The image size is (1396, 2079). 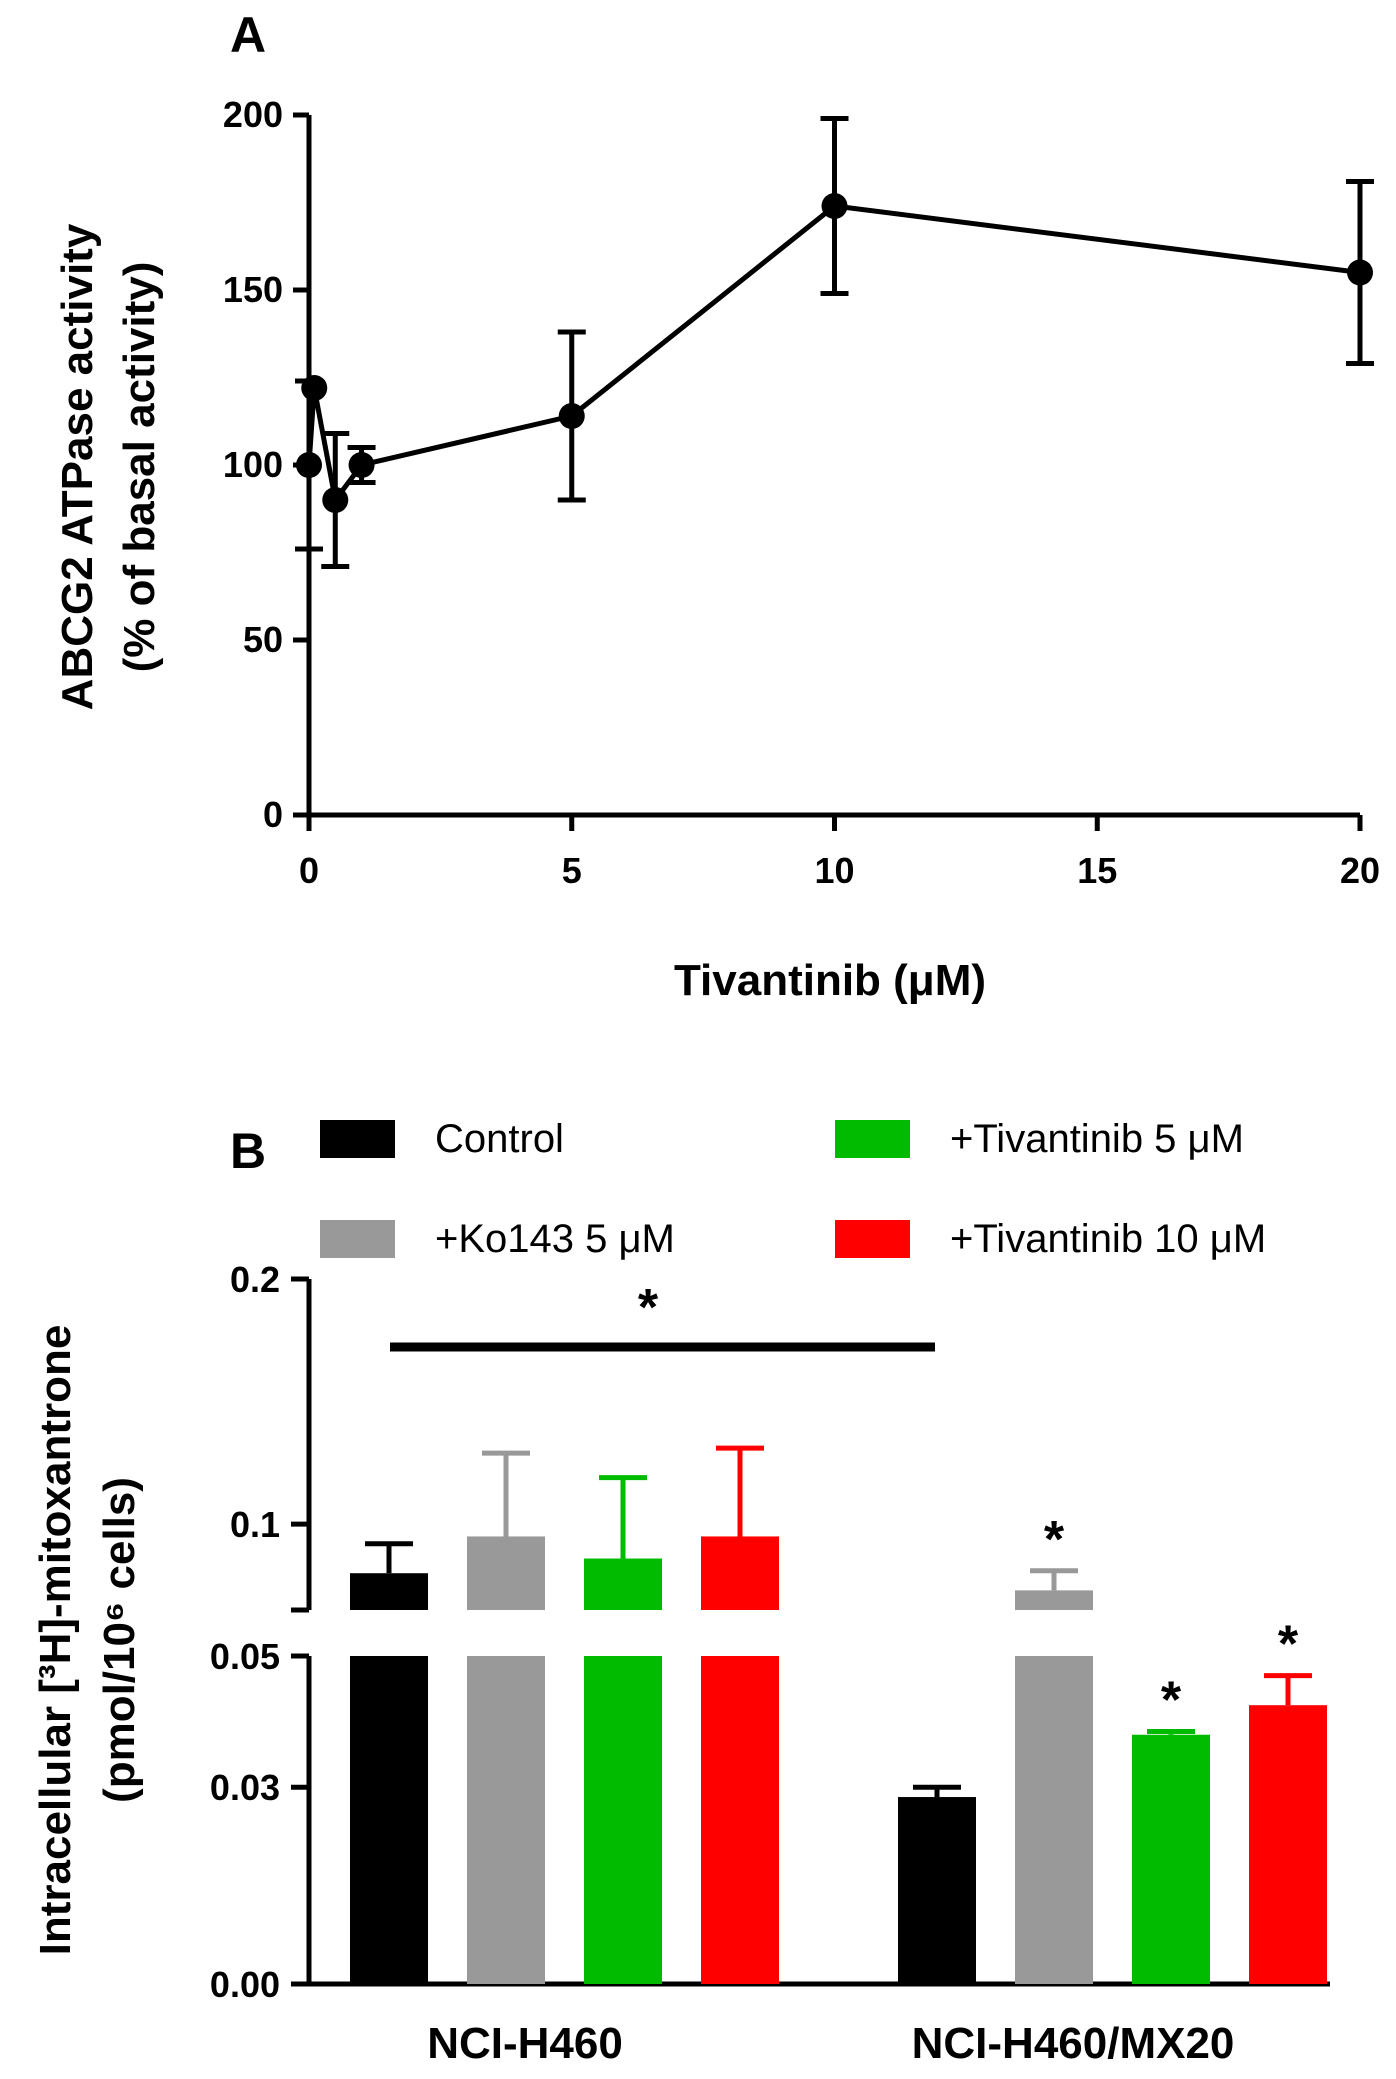 What do you see at coordinates (1097, 1139) in the screenshot?
I see `legend-label: +Tivantinib 5 μM` at bounding box center [1097, 1139].